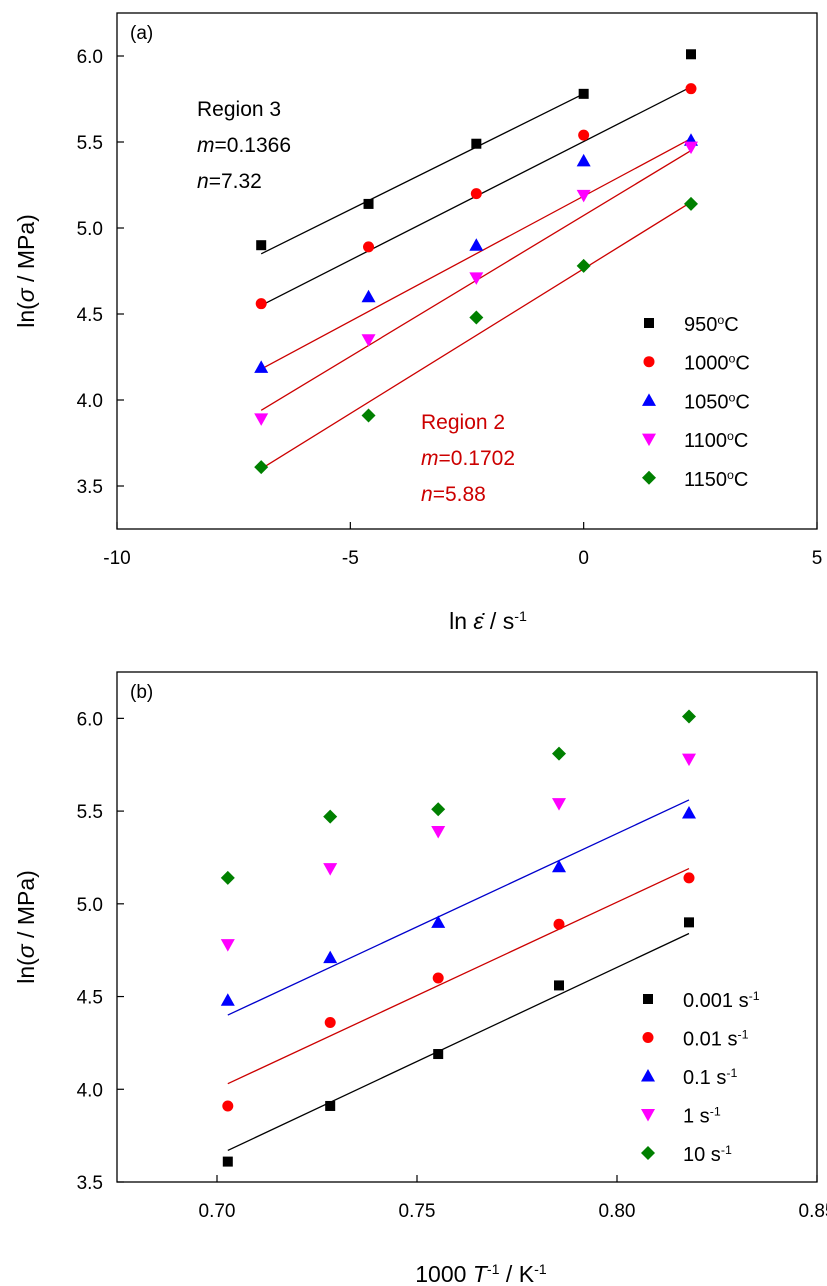  I want to click on x-tick-label: 5, so click(817, 558).